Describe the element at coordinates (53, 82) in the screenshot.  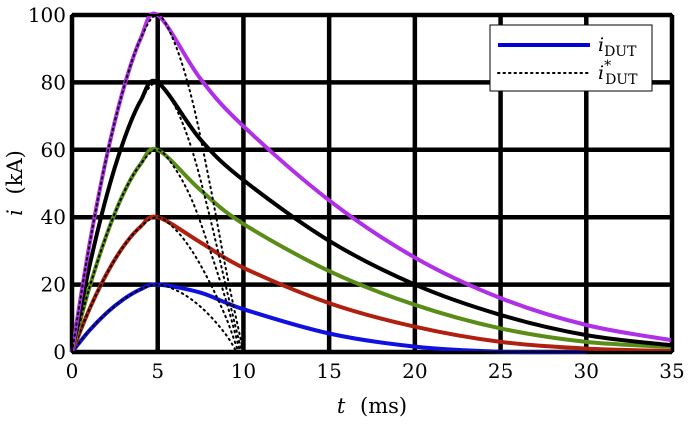
I see `y-tick-label: 80` at that location.